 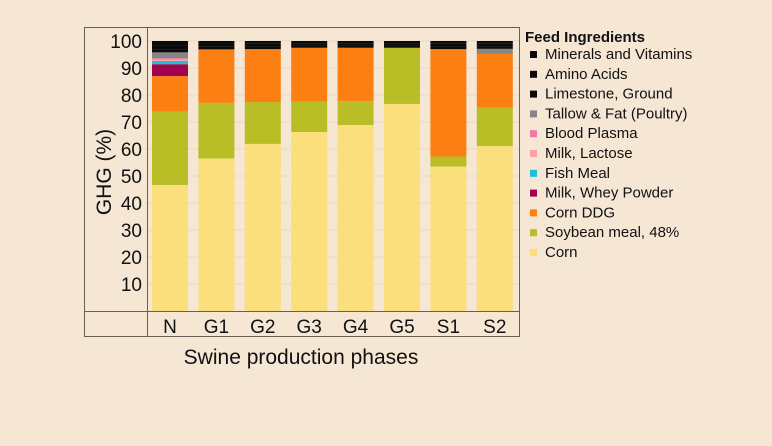 What do you see at coordinates (355, 217) in the screenshot?
I see `bar-segment-G4-corn` at bounding box center [355, 217].